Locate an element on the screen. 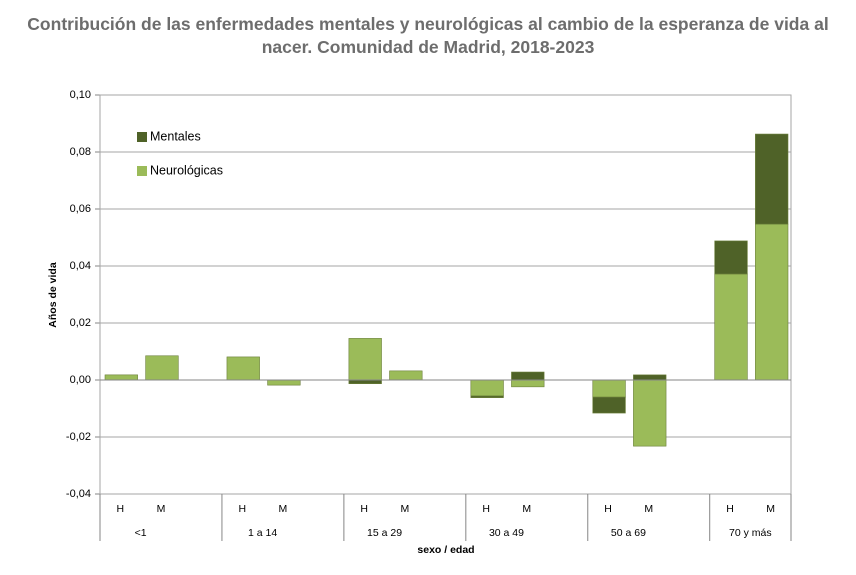 This screenshot has width=856, height=575. y-tick-label: 0,00 is located at coordinates (80, 380).